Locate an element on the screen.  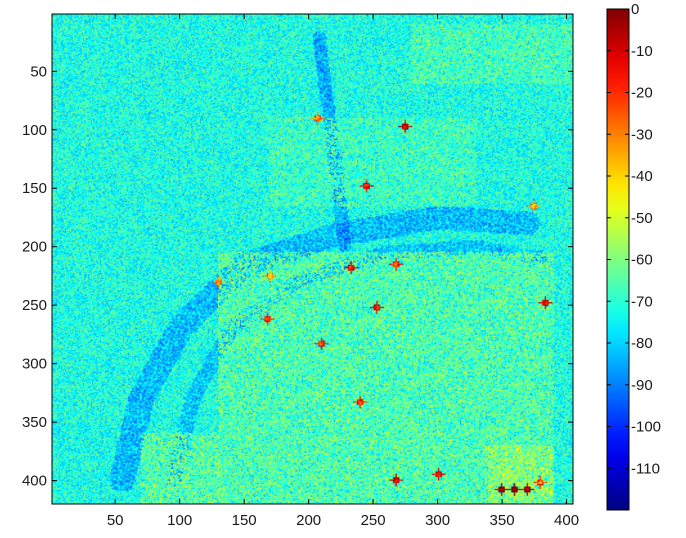
colorbar-tick-label: -60 is located at coordinates (642, 260).